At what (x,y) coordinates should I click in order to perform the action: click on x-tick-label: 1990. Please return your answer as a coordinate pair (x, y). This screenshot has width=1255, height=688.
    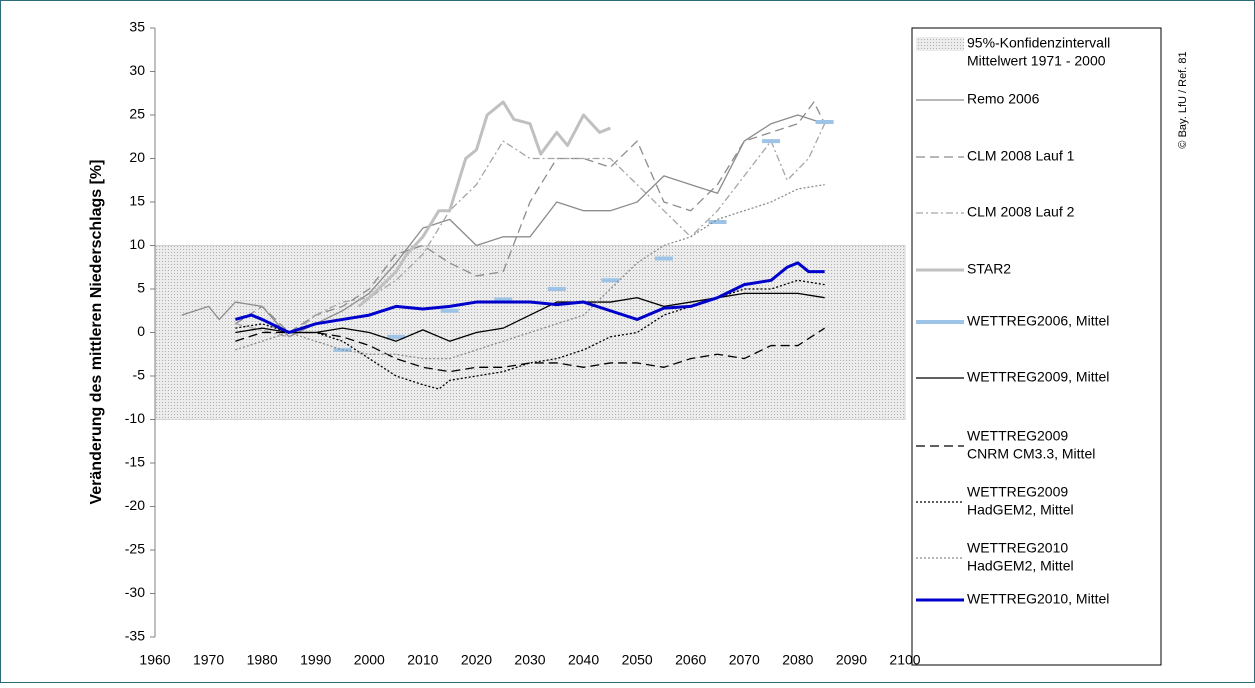
    Looking at the image, I should click on (315, 660).